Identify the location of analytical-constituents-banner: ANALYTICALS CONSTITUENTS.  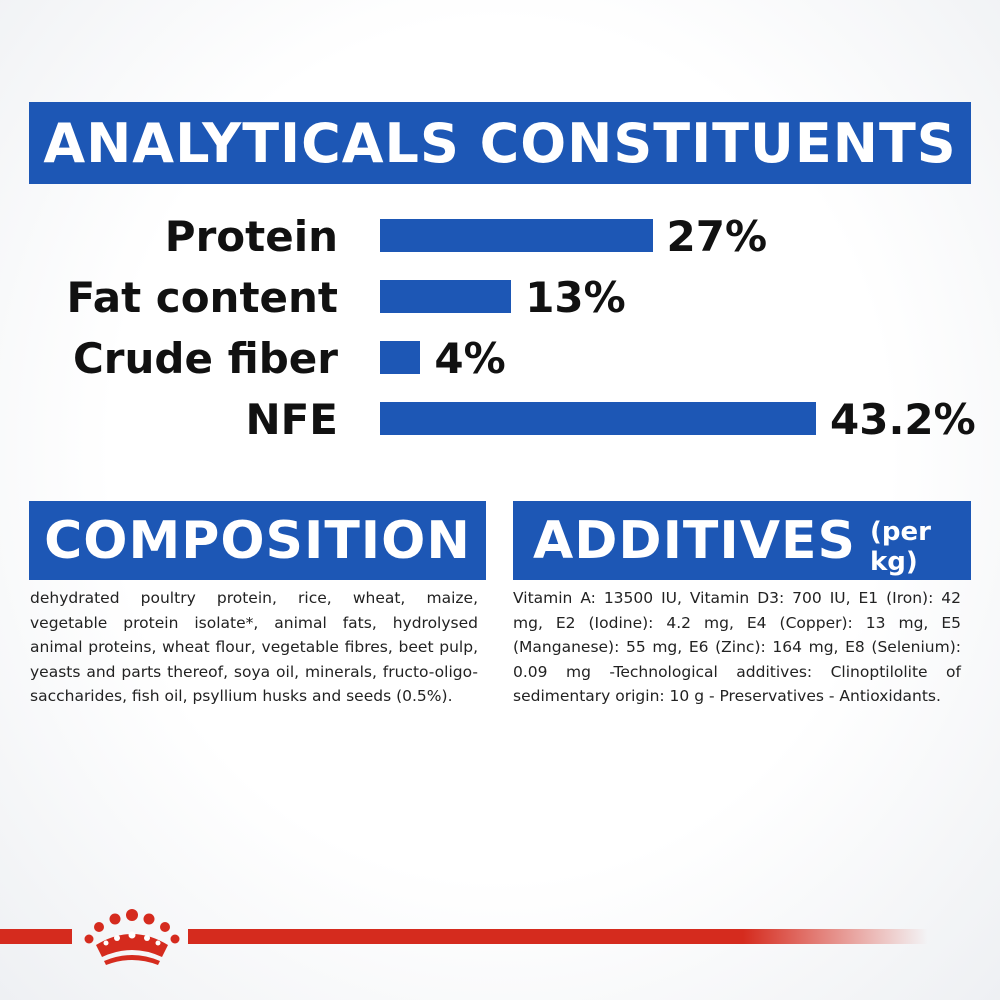
(500, 143).